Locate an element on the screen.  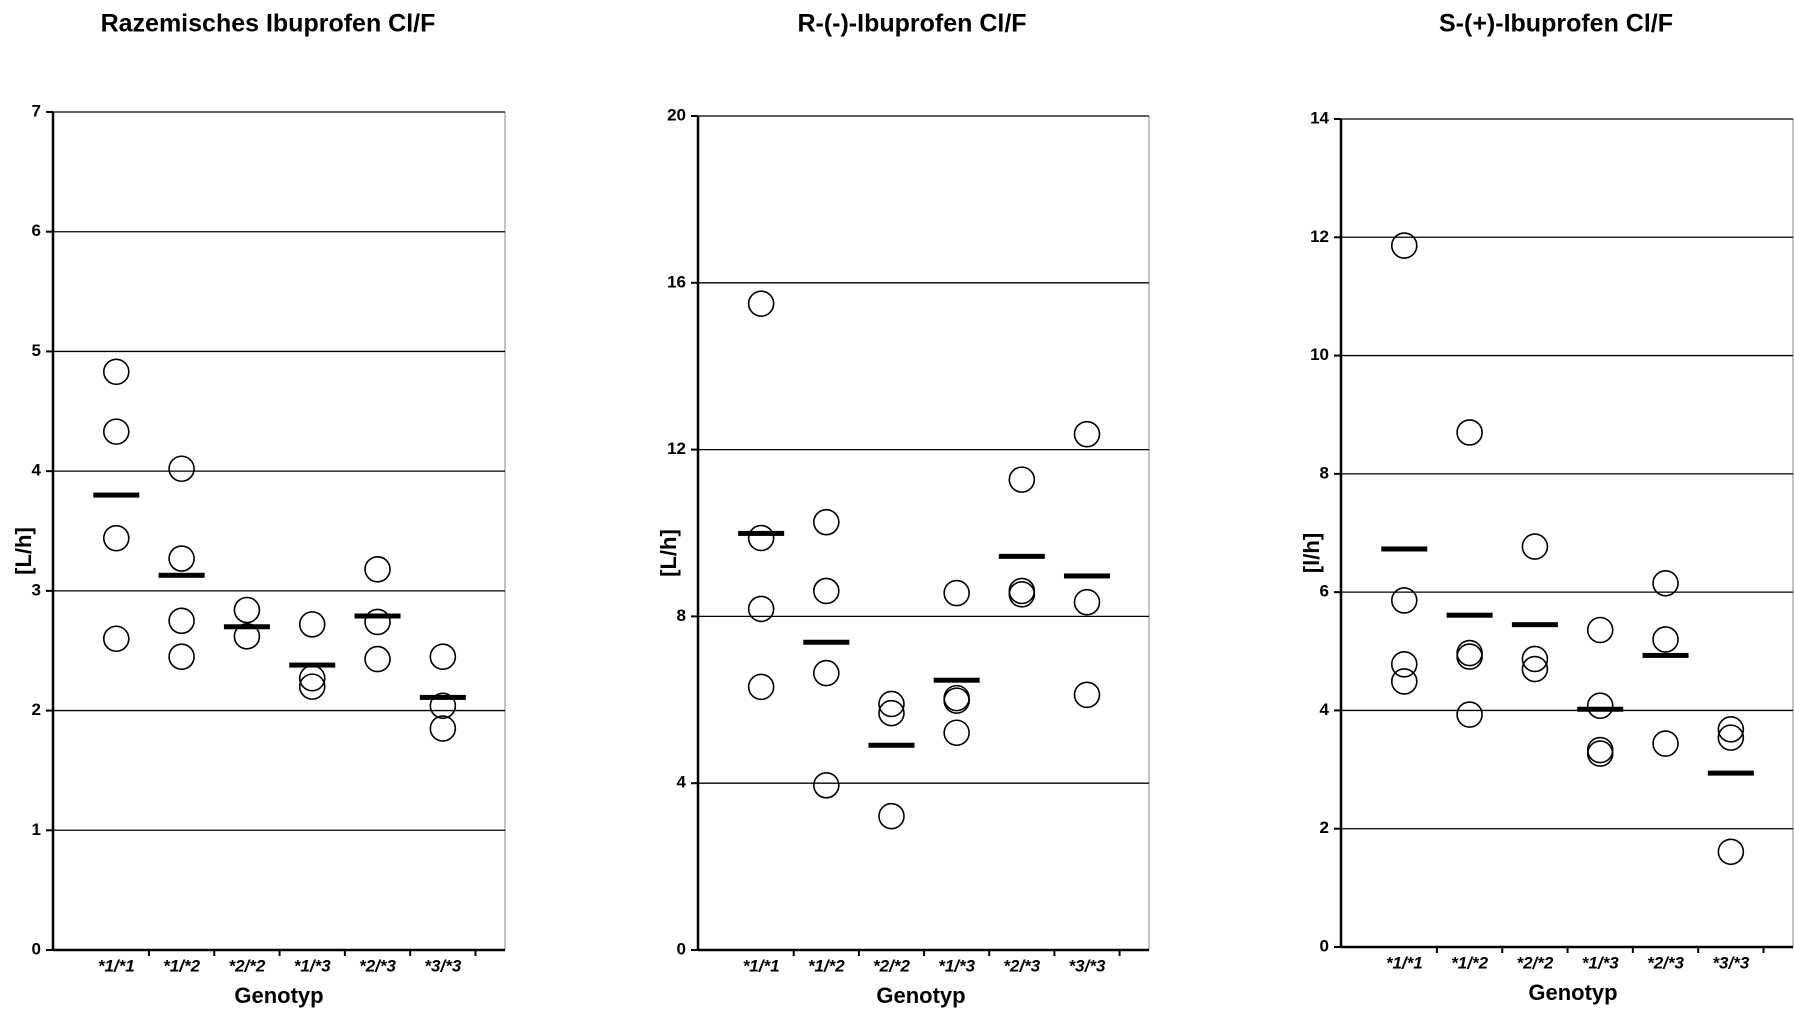
y-tick-label: 20 is located at coordinates (676, 114).